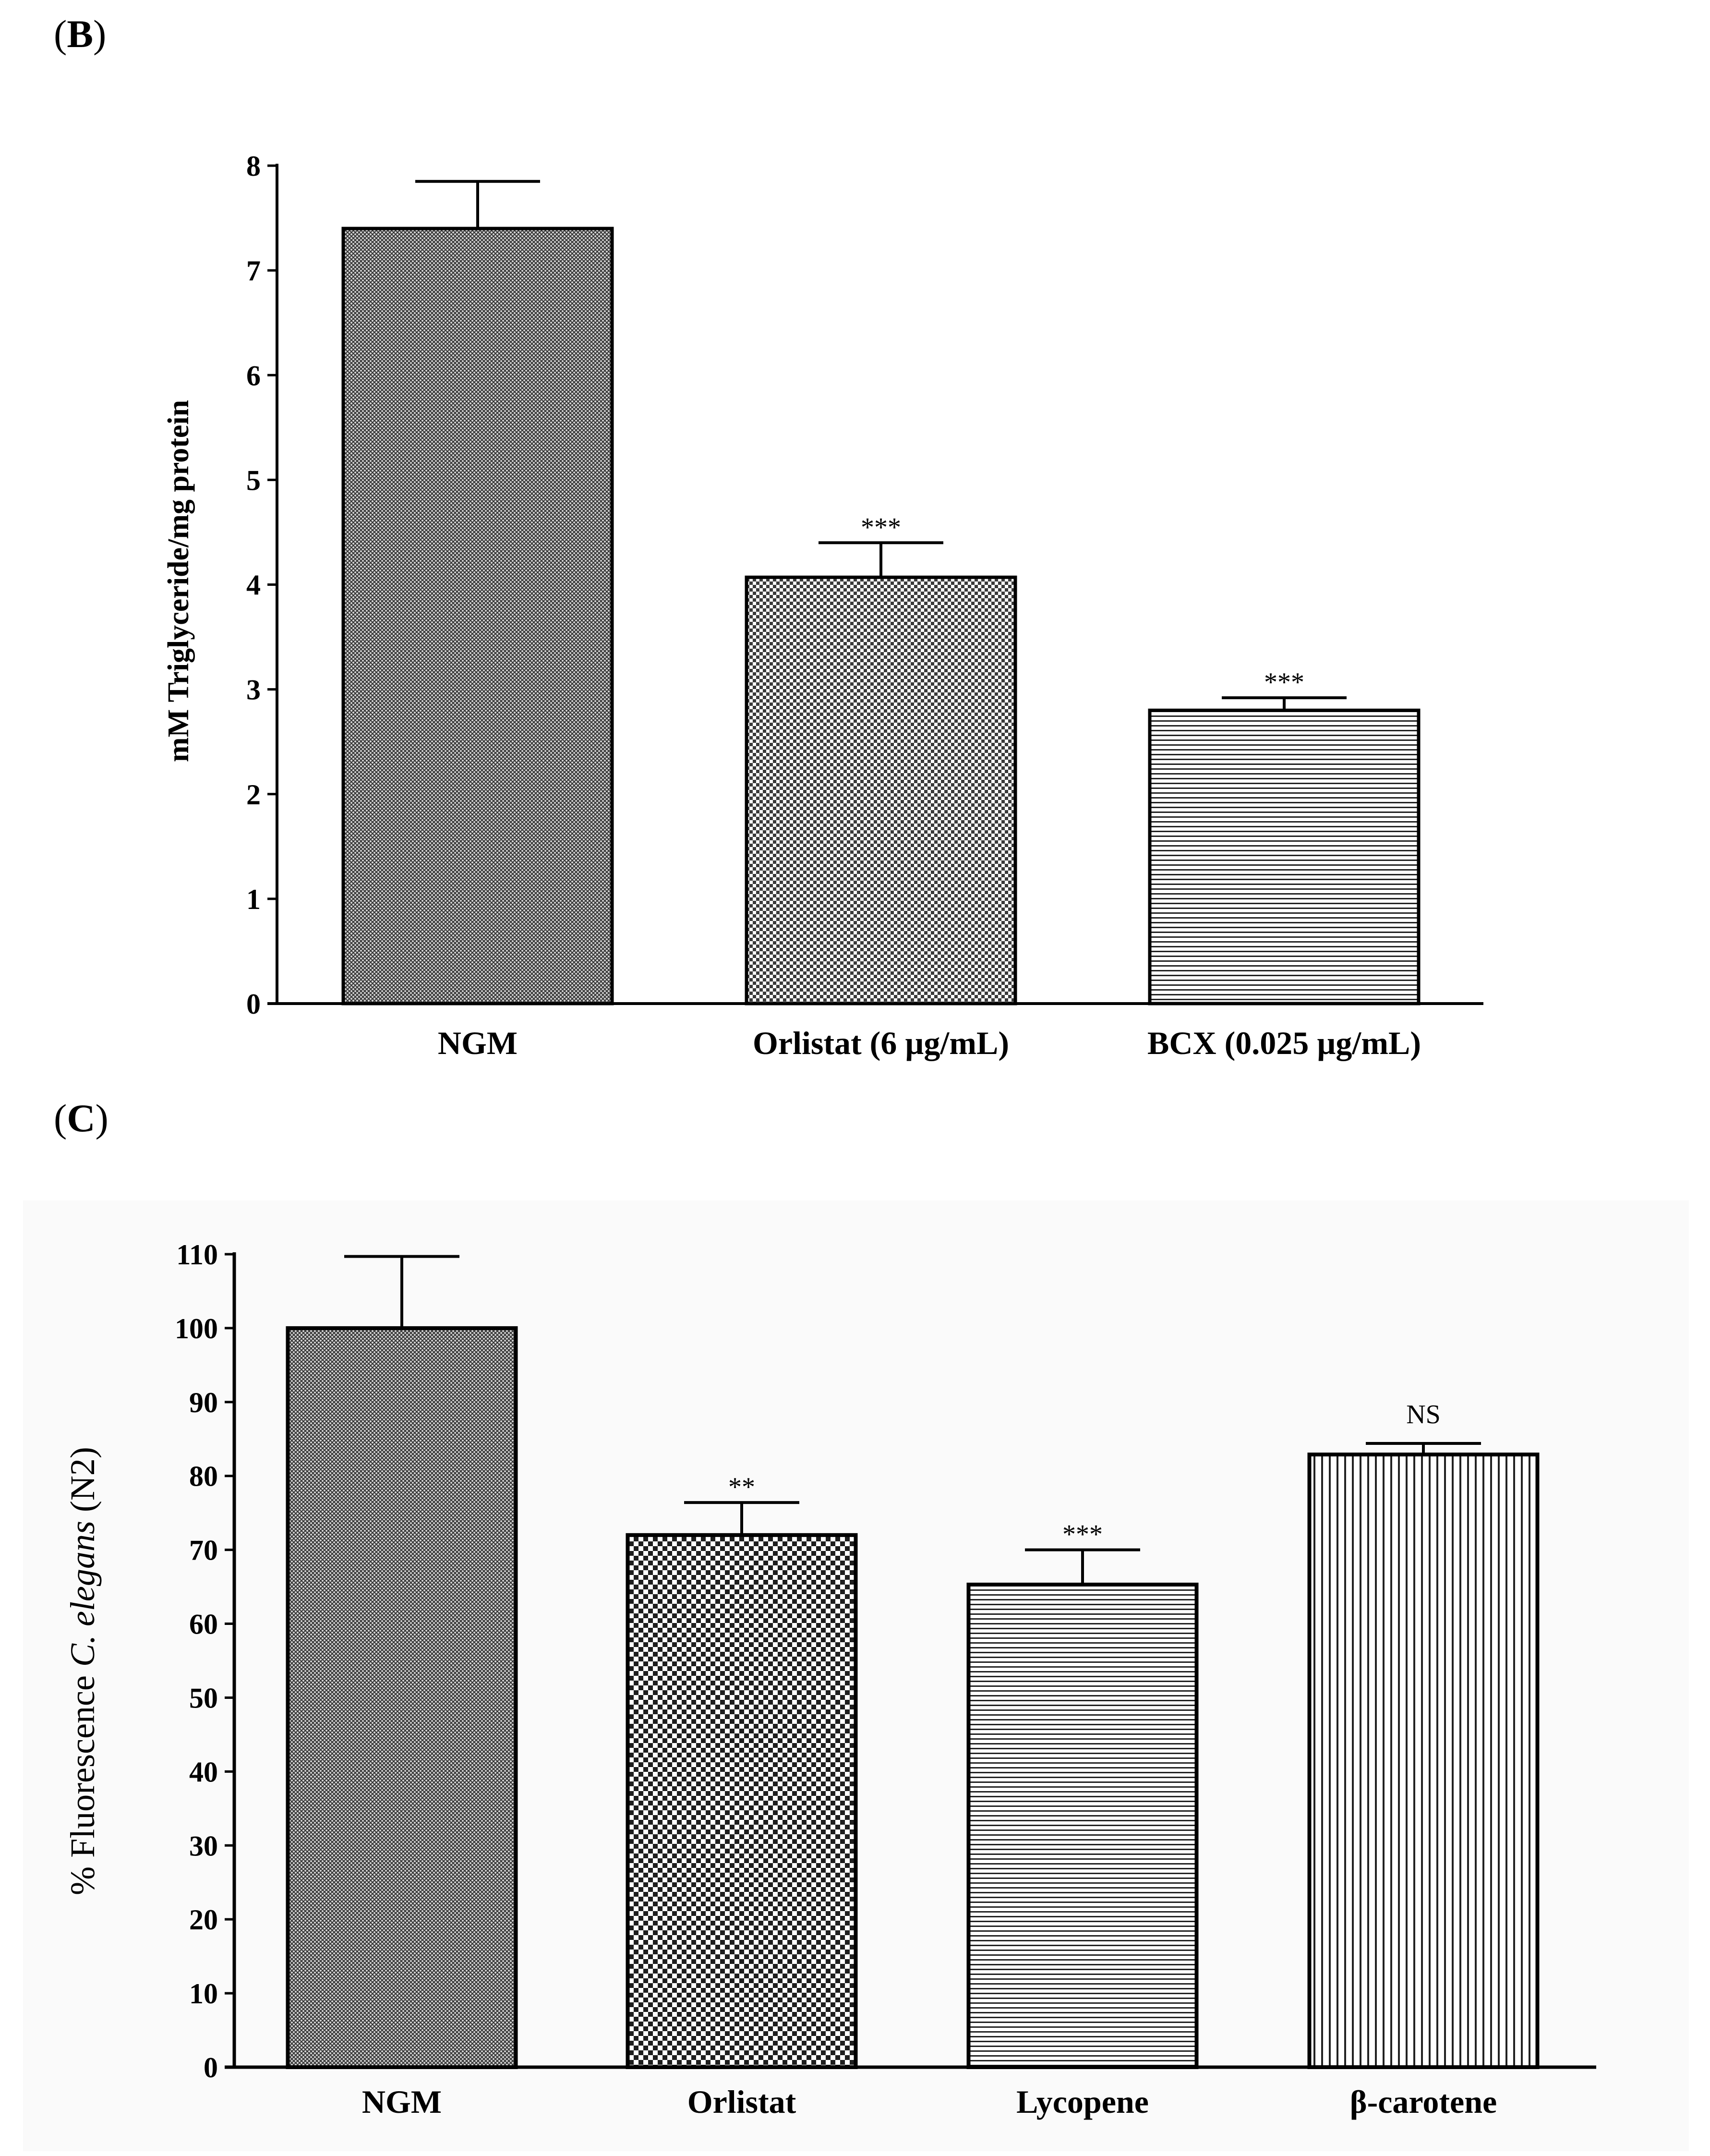 The width and height of the screenshot is (1710, 2156). What do you see at coordinates (478, 1043) in the screenshot?
I see `category-label-b-0: NGM` at bounding box center [478, 1043].